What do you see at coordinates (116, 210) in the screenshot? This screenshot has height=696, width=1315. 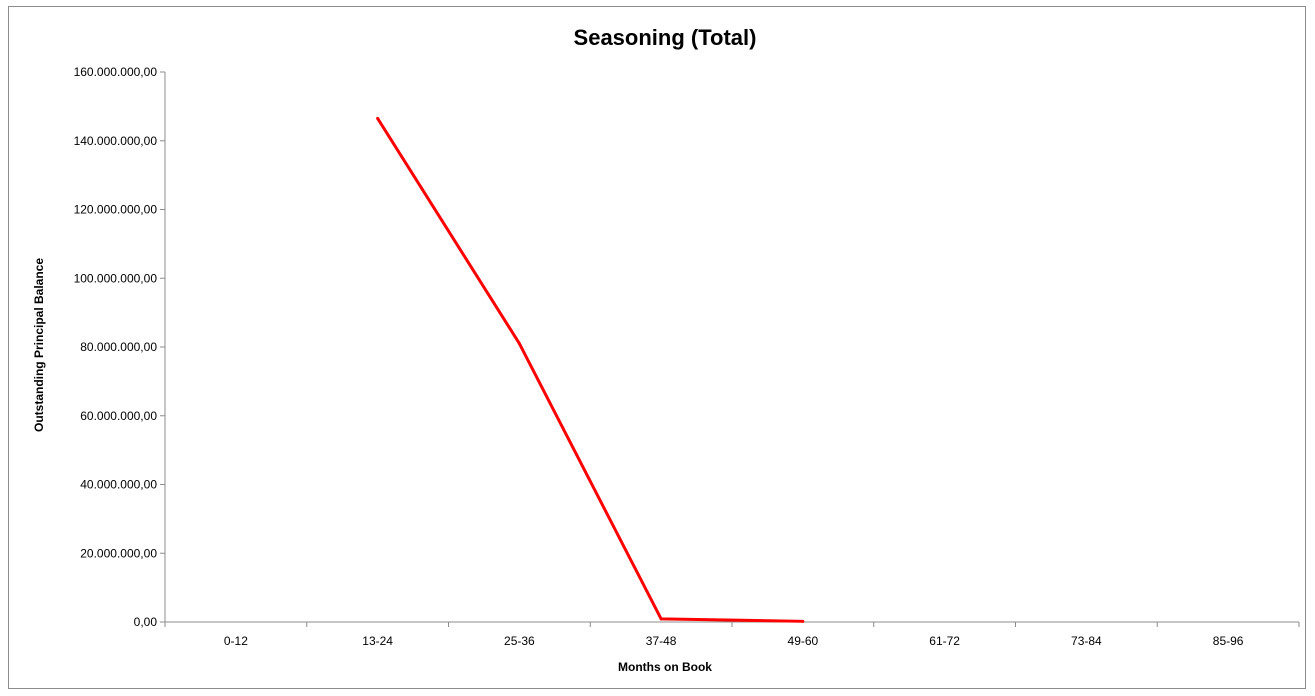 I see `y-tick-label: 120.000.000,00` at bounding box center [116, 210].